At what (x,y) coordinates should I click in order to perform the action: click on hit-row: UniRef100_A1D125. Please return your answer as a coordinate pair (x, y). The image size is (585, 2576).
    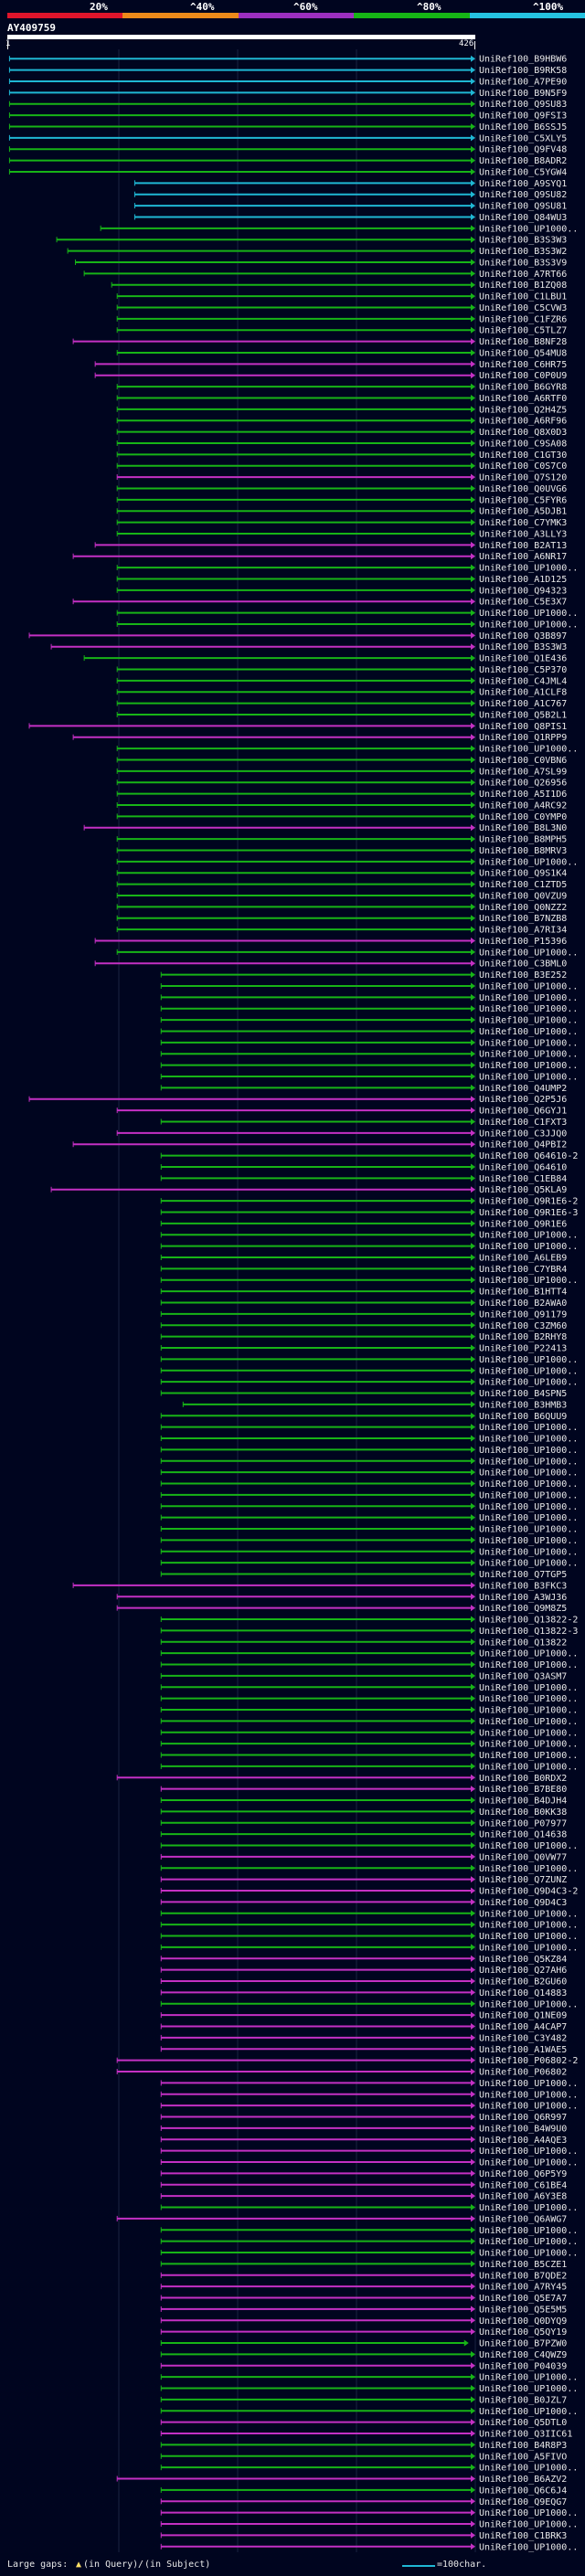
    Looking at the image, I should click on (342, 580).